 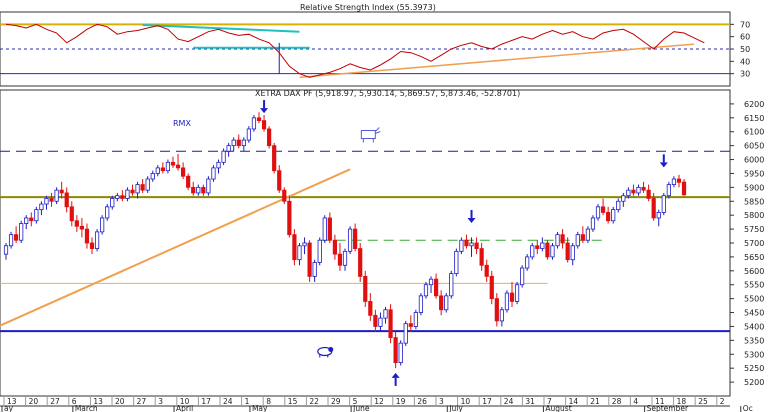 What do you see at coordinates (558, 408) in the screenshot?
I see `month-label: August` at bounding box center [558, 408].